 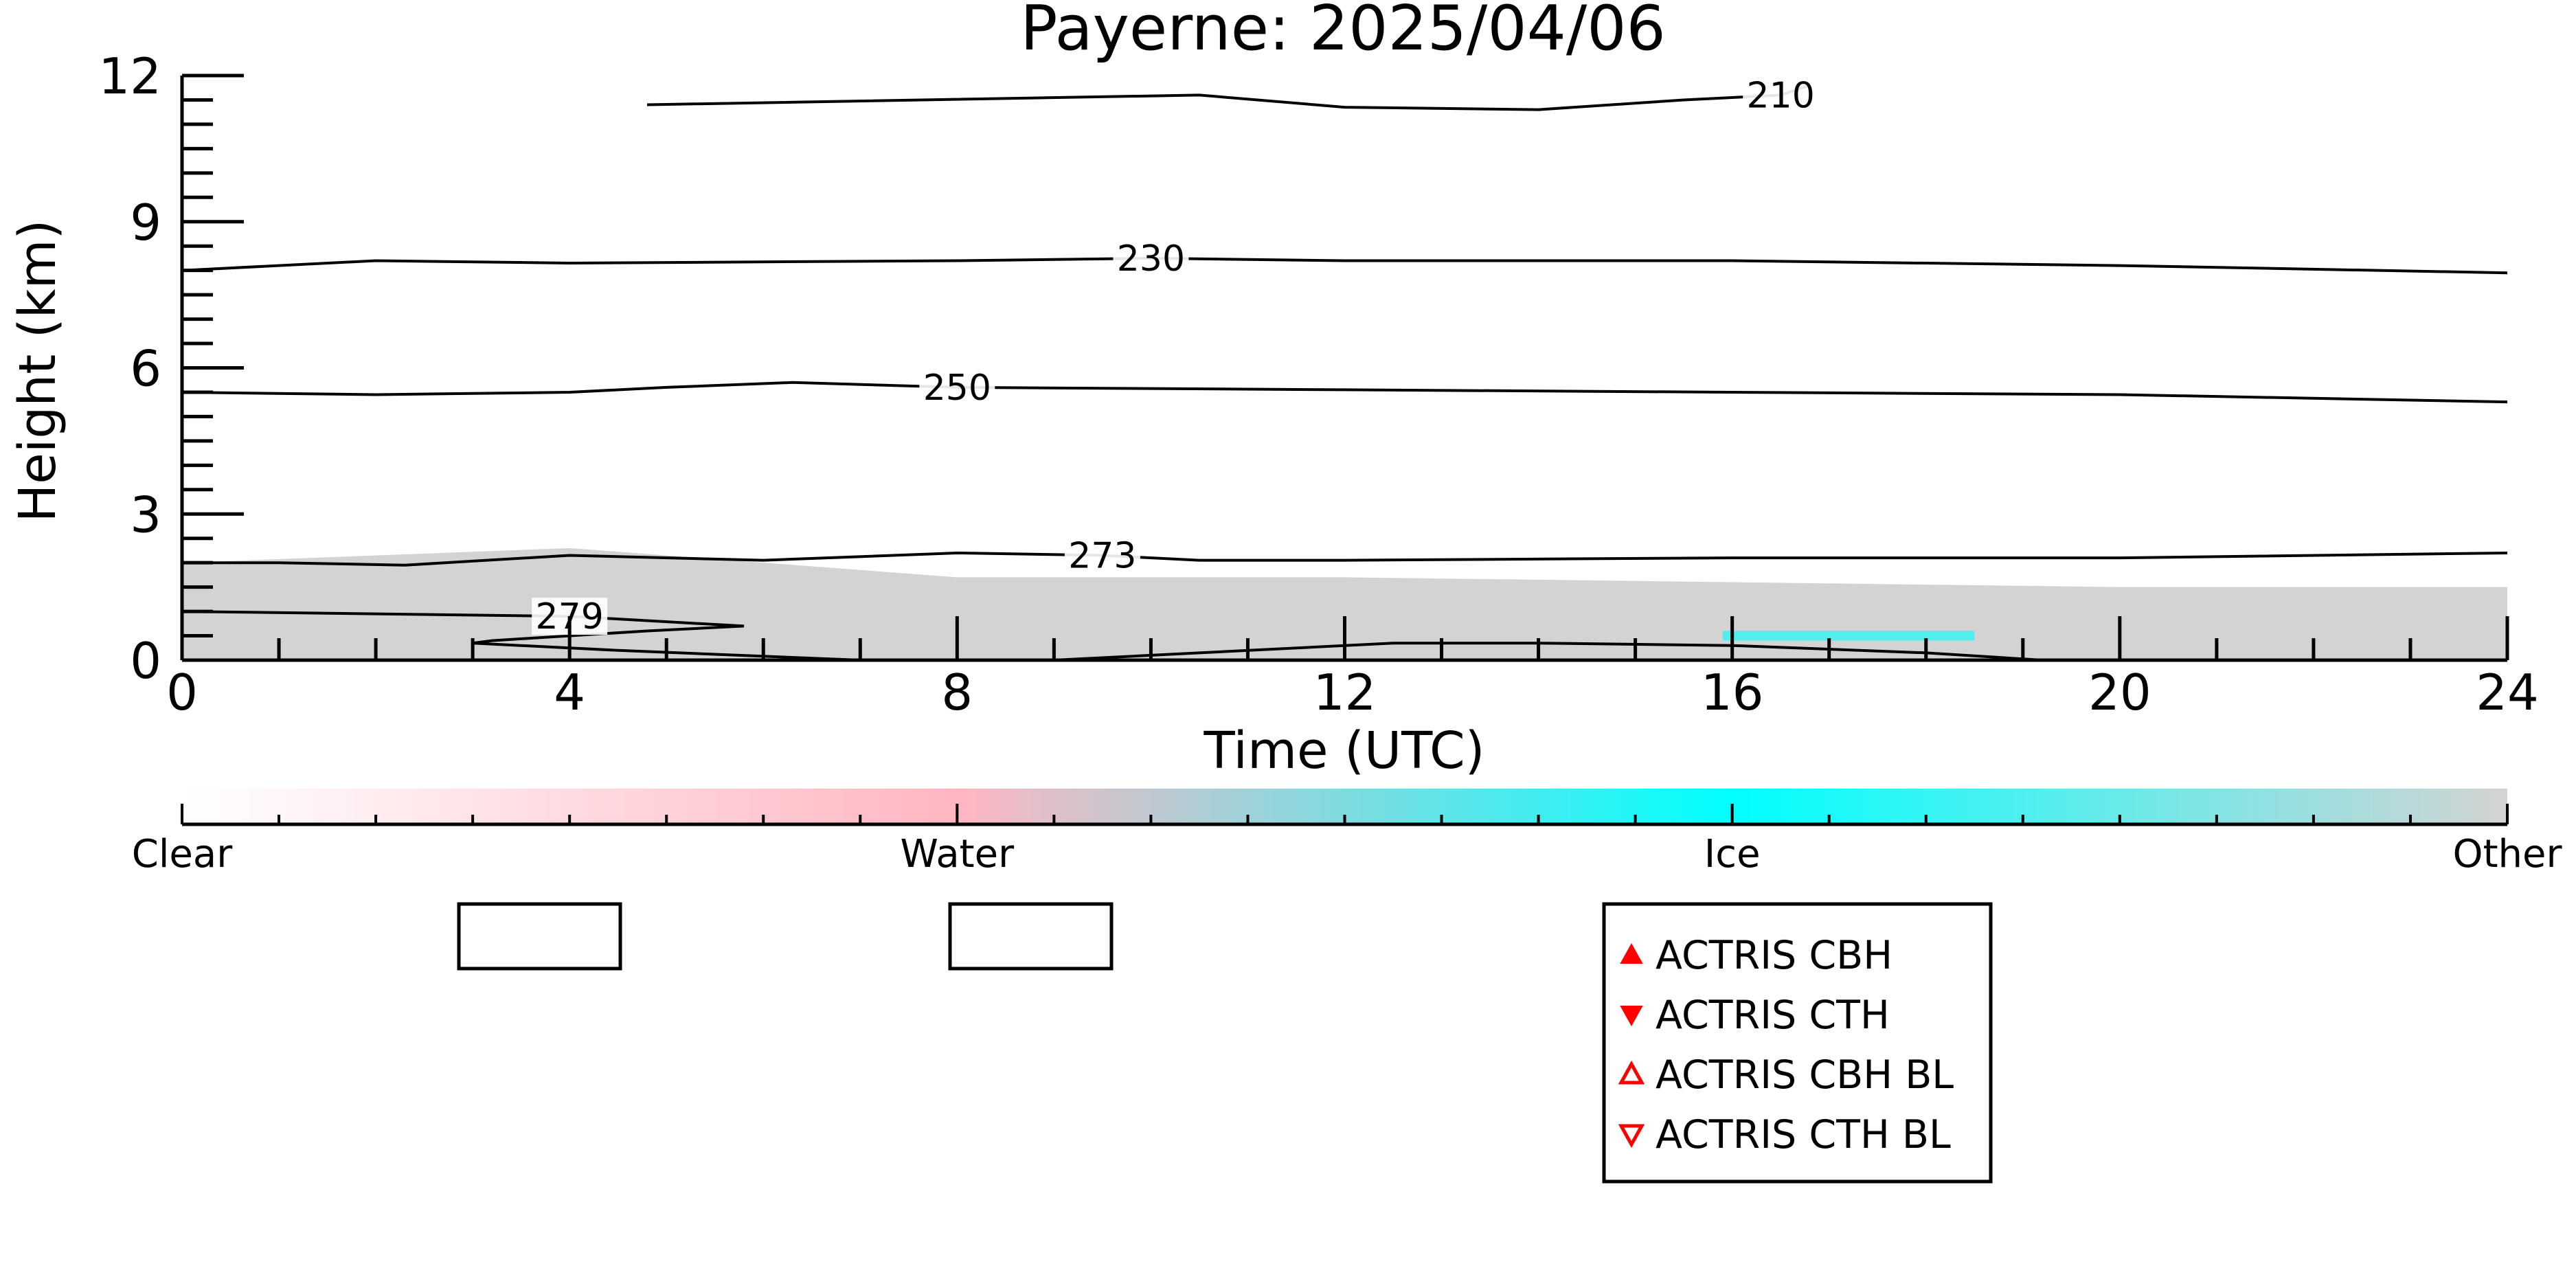 What do you see at coordinates (182, 692) in the screenshot?
I see `x-tick-label: 0` at bounding box center [182, 692].